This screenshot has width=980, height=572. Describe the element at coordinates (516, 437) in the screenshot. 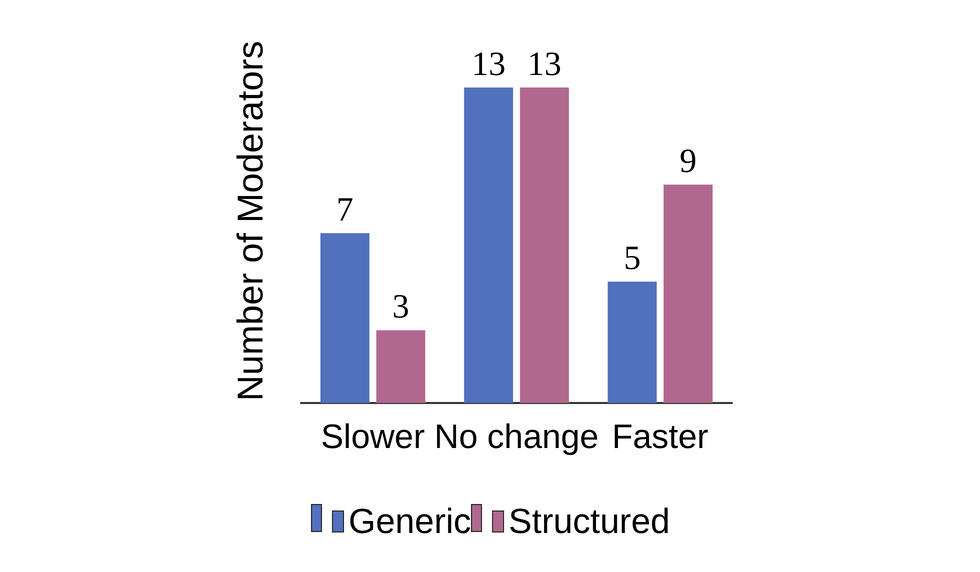

I see `x-tick-label: No change` at that location.